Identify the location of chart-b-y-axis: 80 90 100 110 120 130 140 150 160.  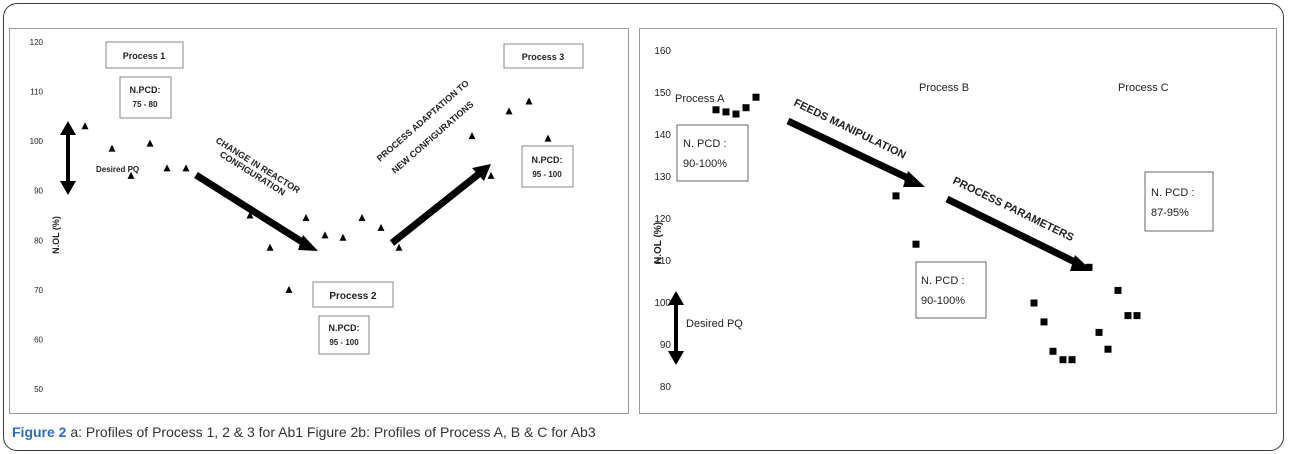
(662, 219).